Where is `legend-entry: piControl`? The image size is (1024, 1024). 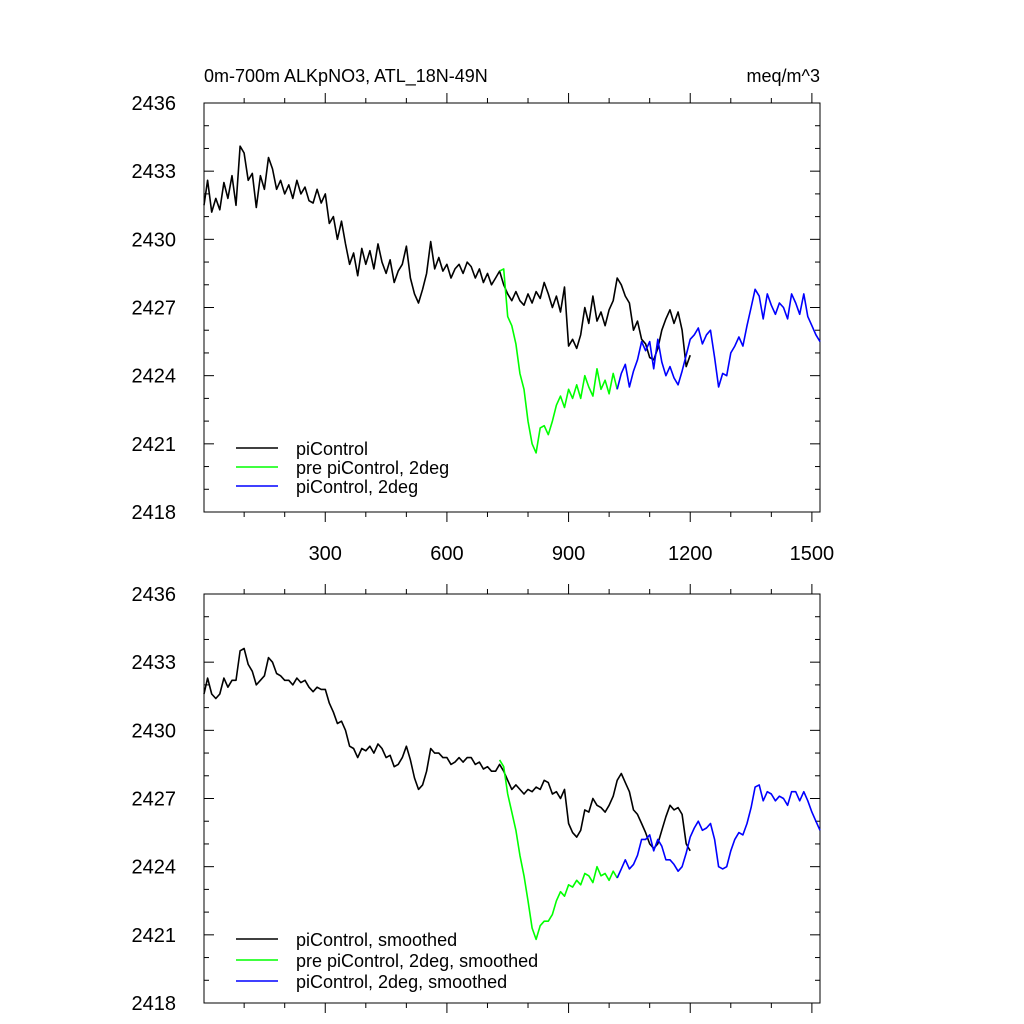 legend-entry: piControl is located at coordinates (332, 449).